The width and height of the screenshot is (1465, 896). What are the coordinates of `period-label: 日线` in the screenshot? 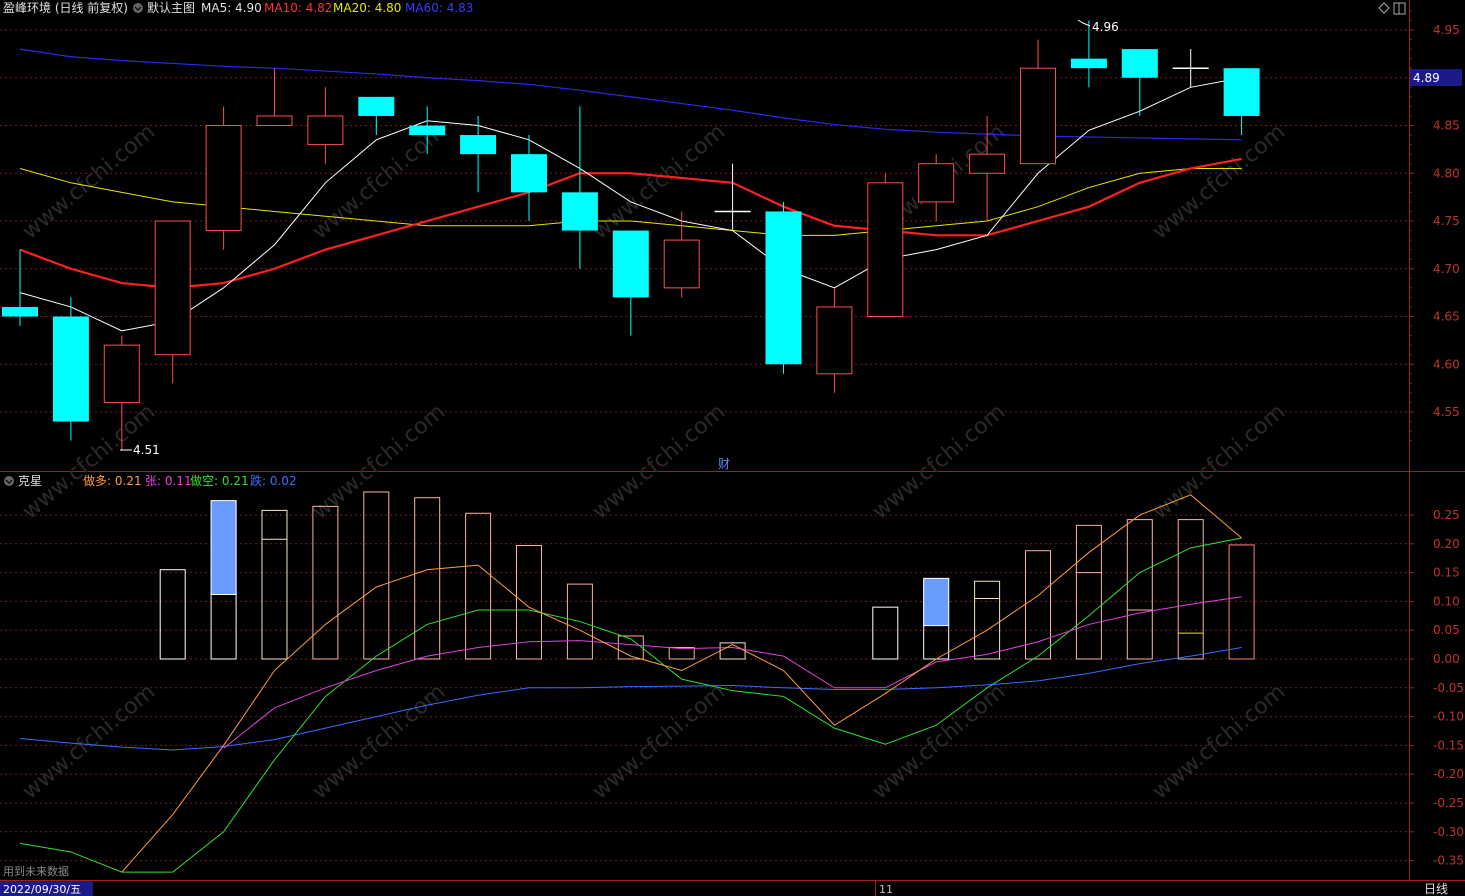 It's located at (1436, 889).